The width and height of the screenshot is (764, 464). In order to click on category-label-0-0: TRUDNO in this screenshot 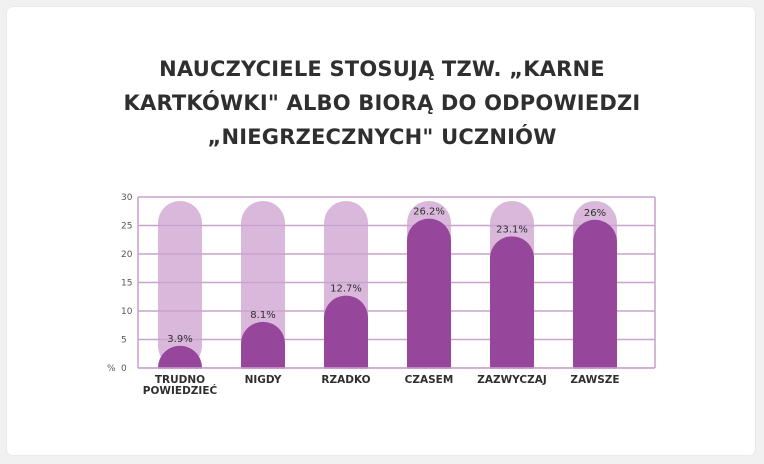, I will do `click(180, 380)`.